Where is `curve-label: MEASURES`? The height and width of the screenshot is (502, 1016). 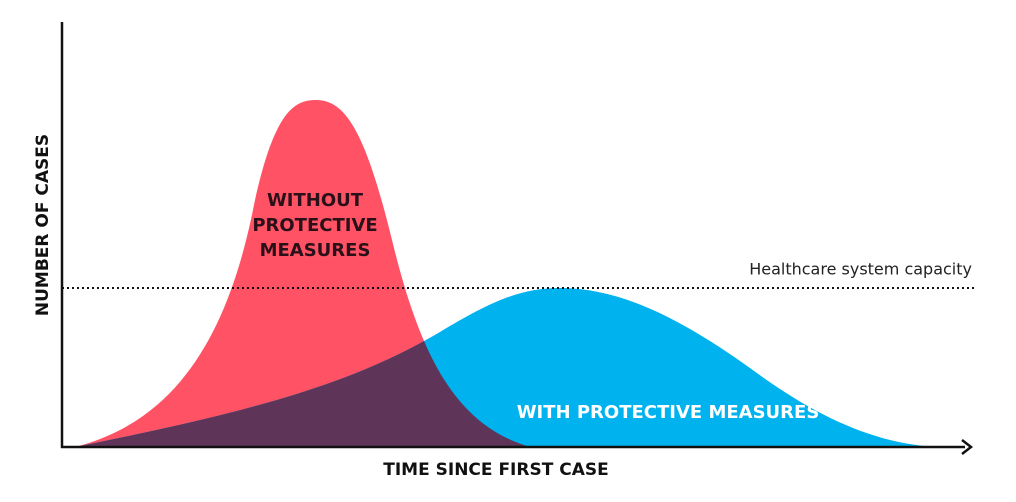
curve-label: MEASURES is located at coordinates (315, 250).